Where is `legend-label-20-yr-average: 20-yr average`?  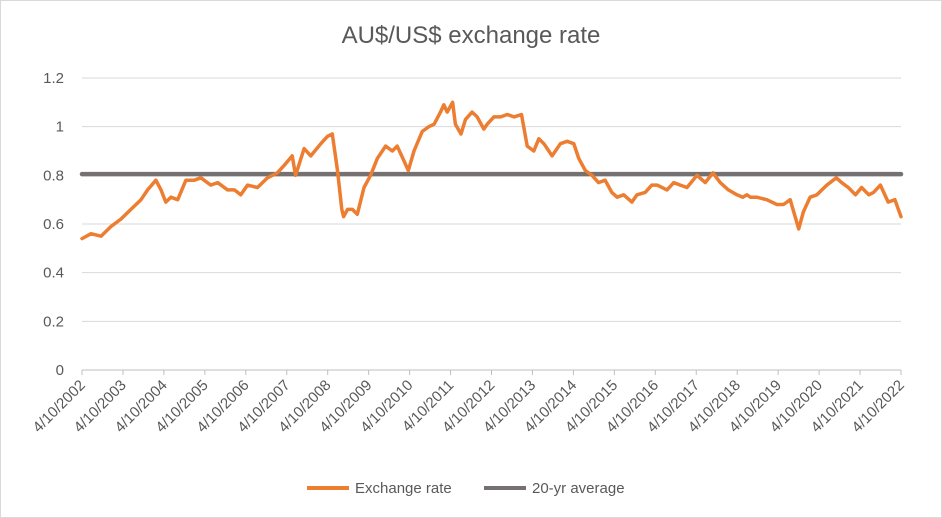
legend-label-20-yr-average: 20-yr average is located at coordinates (578, 488).